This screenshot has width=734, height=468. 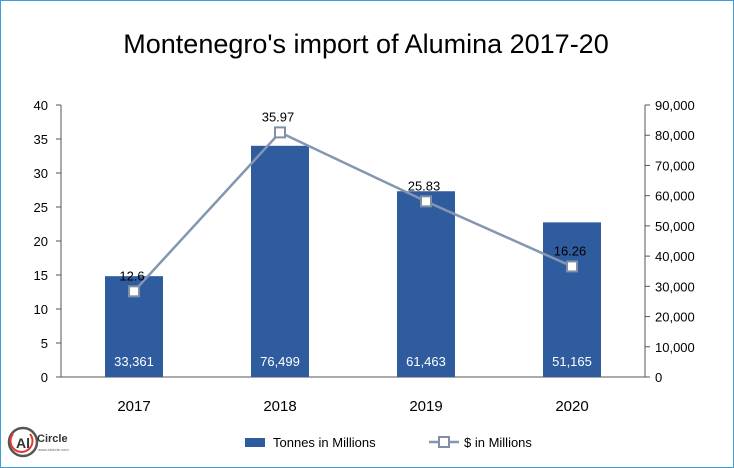 What do you see at coordinates (675, 317) in the screenshot?
I see `y-right-tick-label: 20,000` at bounding box center [675, 317].